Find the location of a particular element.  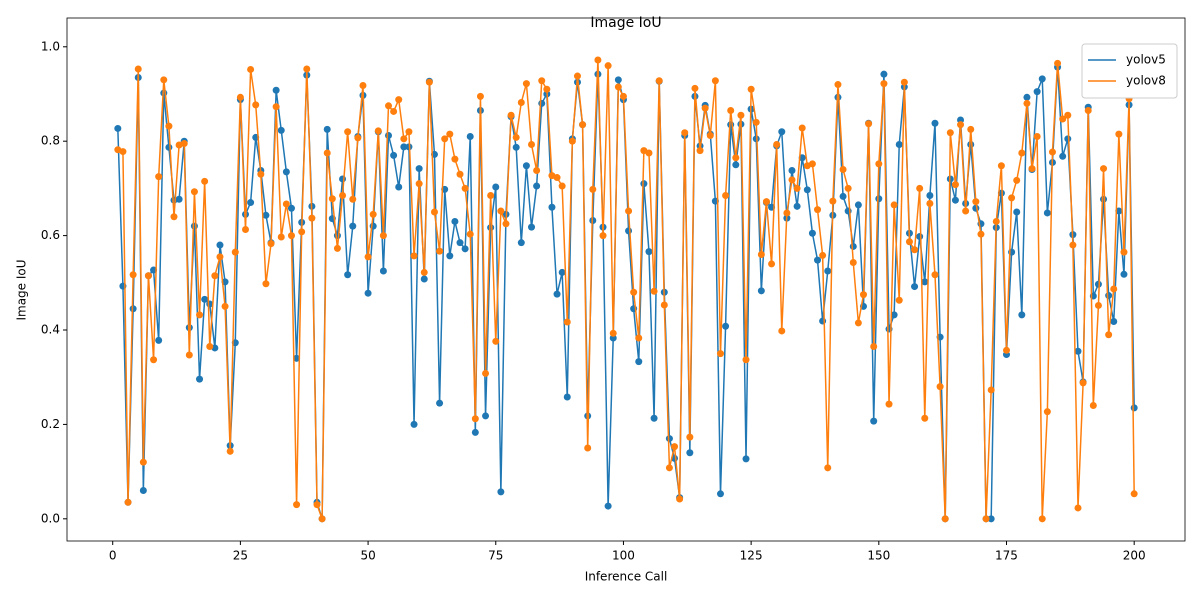

legend-label: yolov5 is located at coordinates (1146, 60).